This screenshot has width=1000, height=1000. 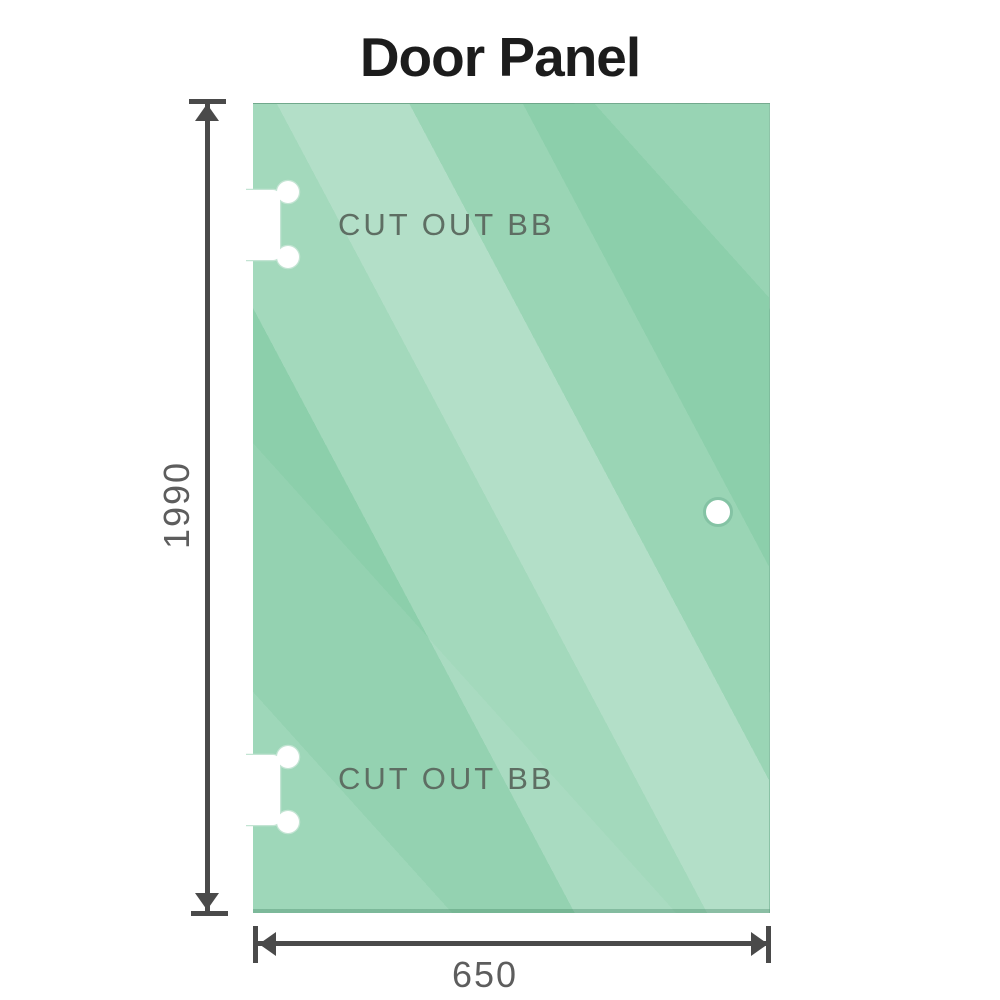 I want to click on dimension-tick-top, so click(x=207, y=101).